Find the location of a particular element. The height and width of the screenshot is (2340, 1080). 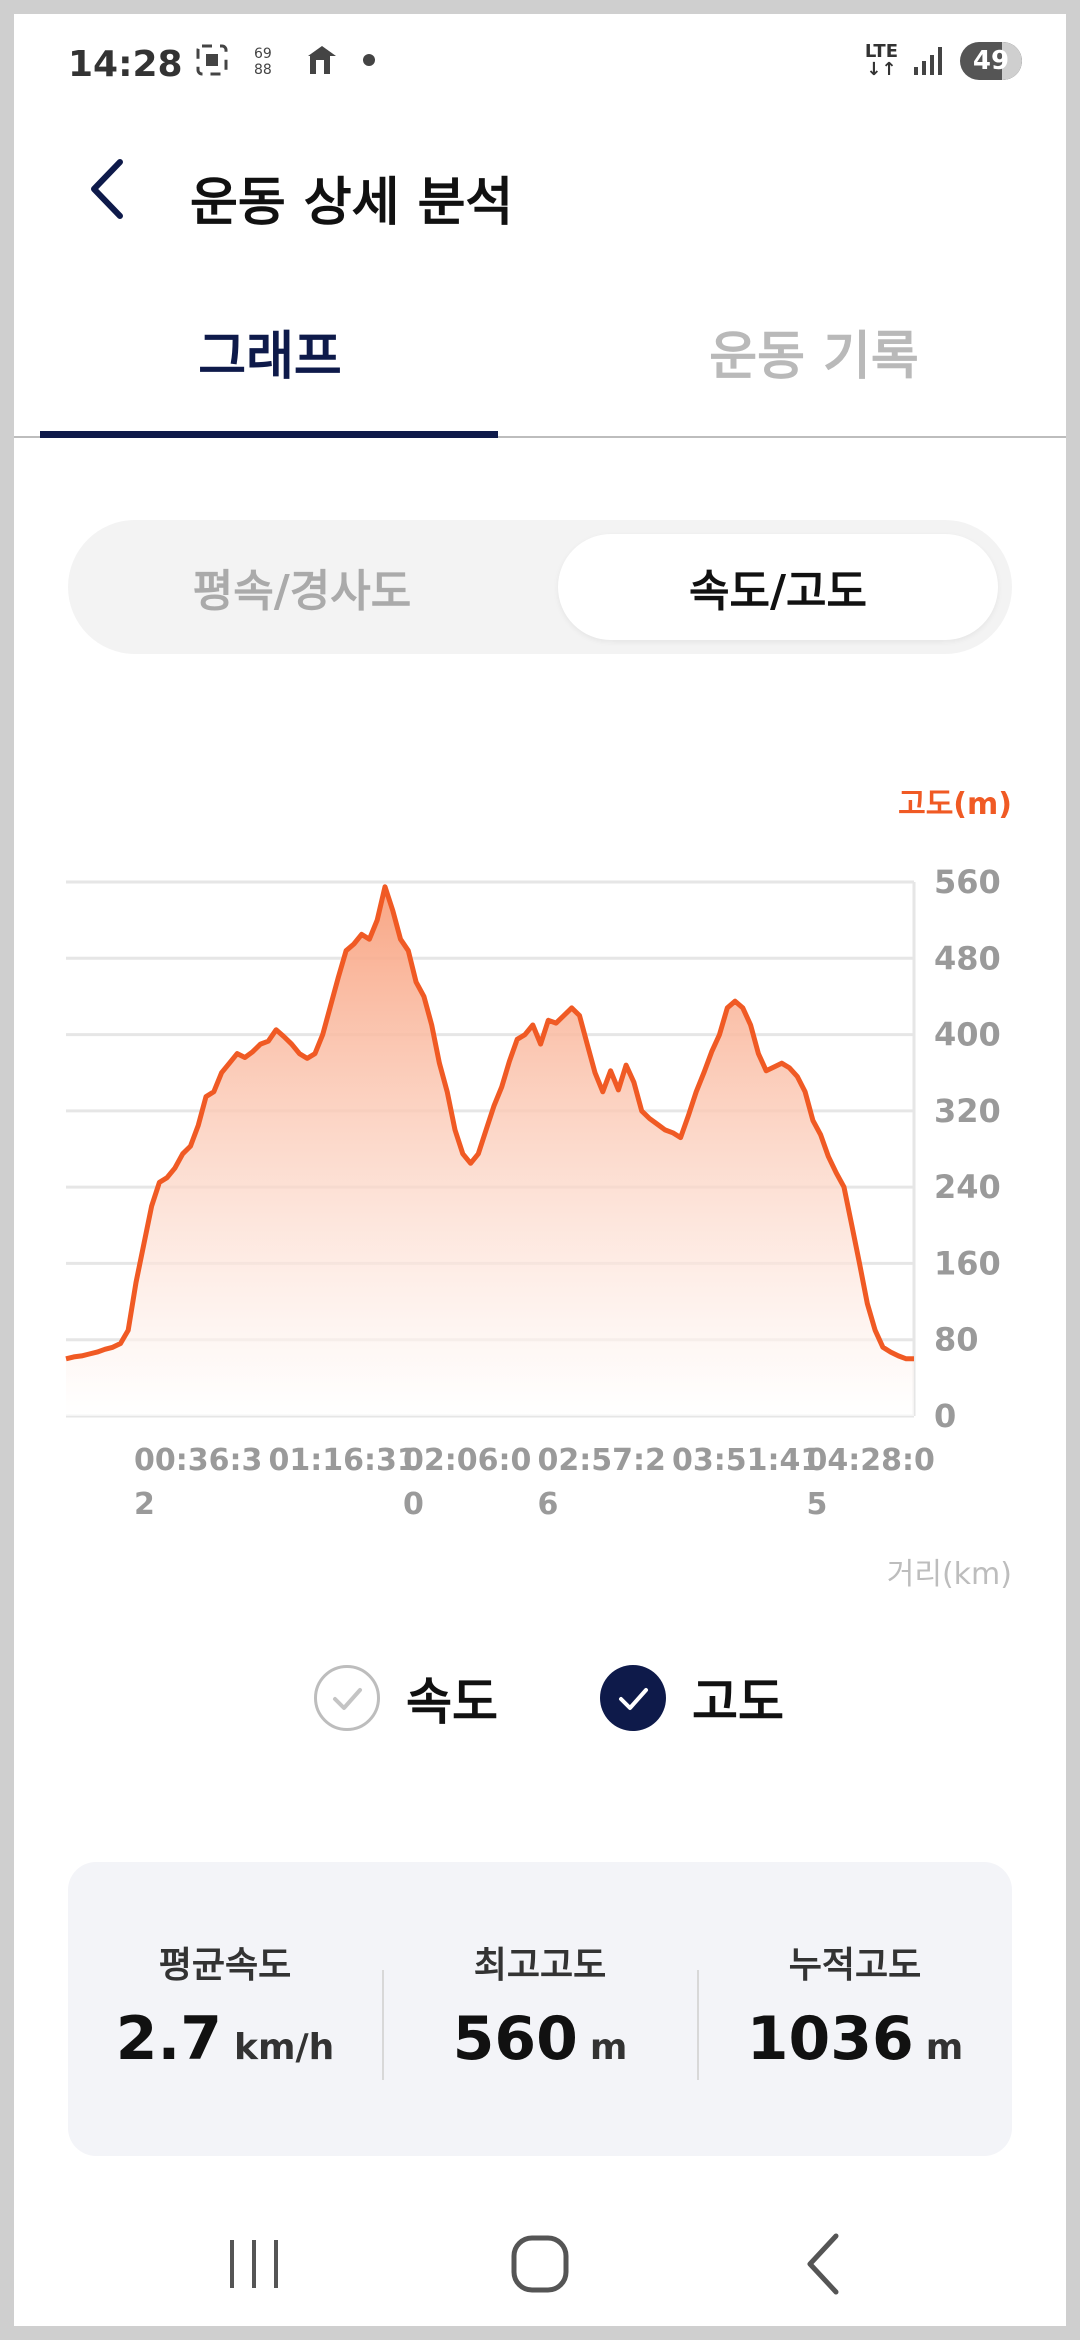

lte-icon: LTE ↓↑ is located at coordinates (881, 60).